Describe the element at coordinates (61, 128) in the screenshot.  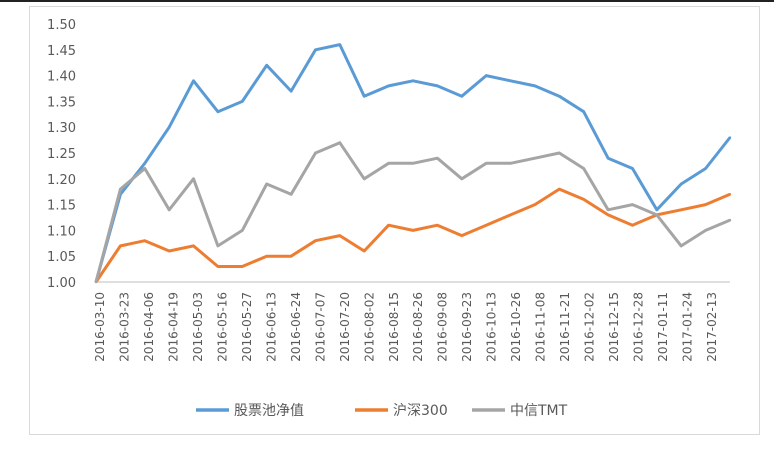
I see `y-tick-label: 1.30` at that location.